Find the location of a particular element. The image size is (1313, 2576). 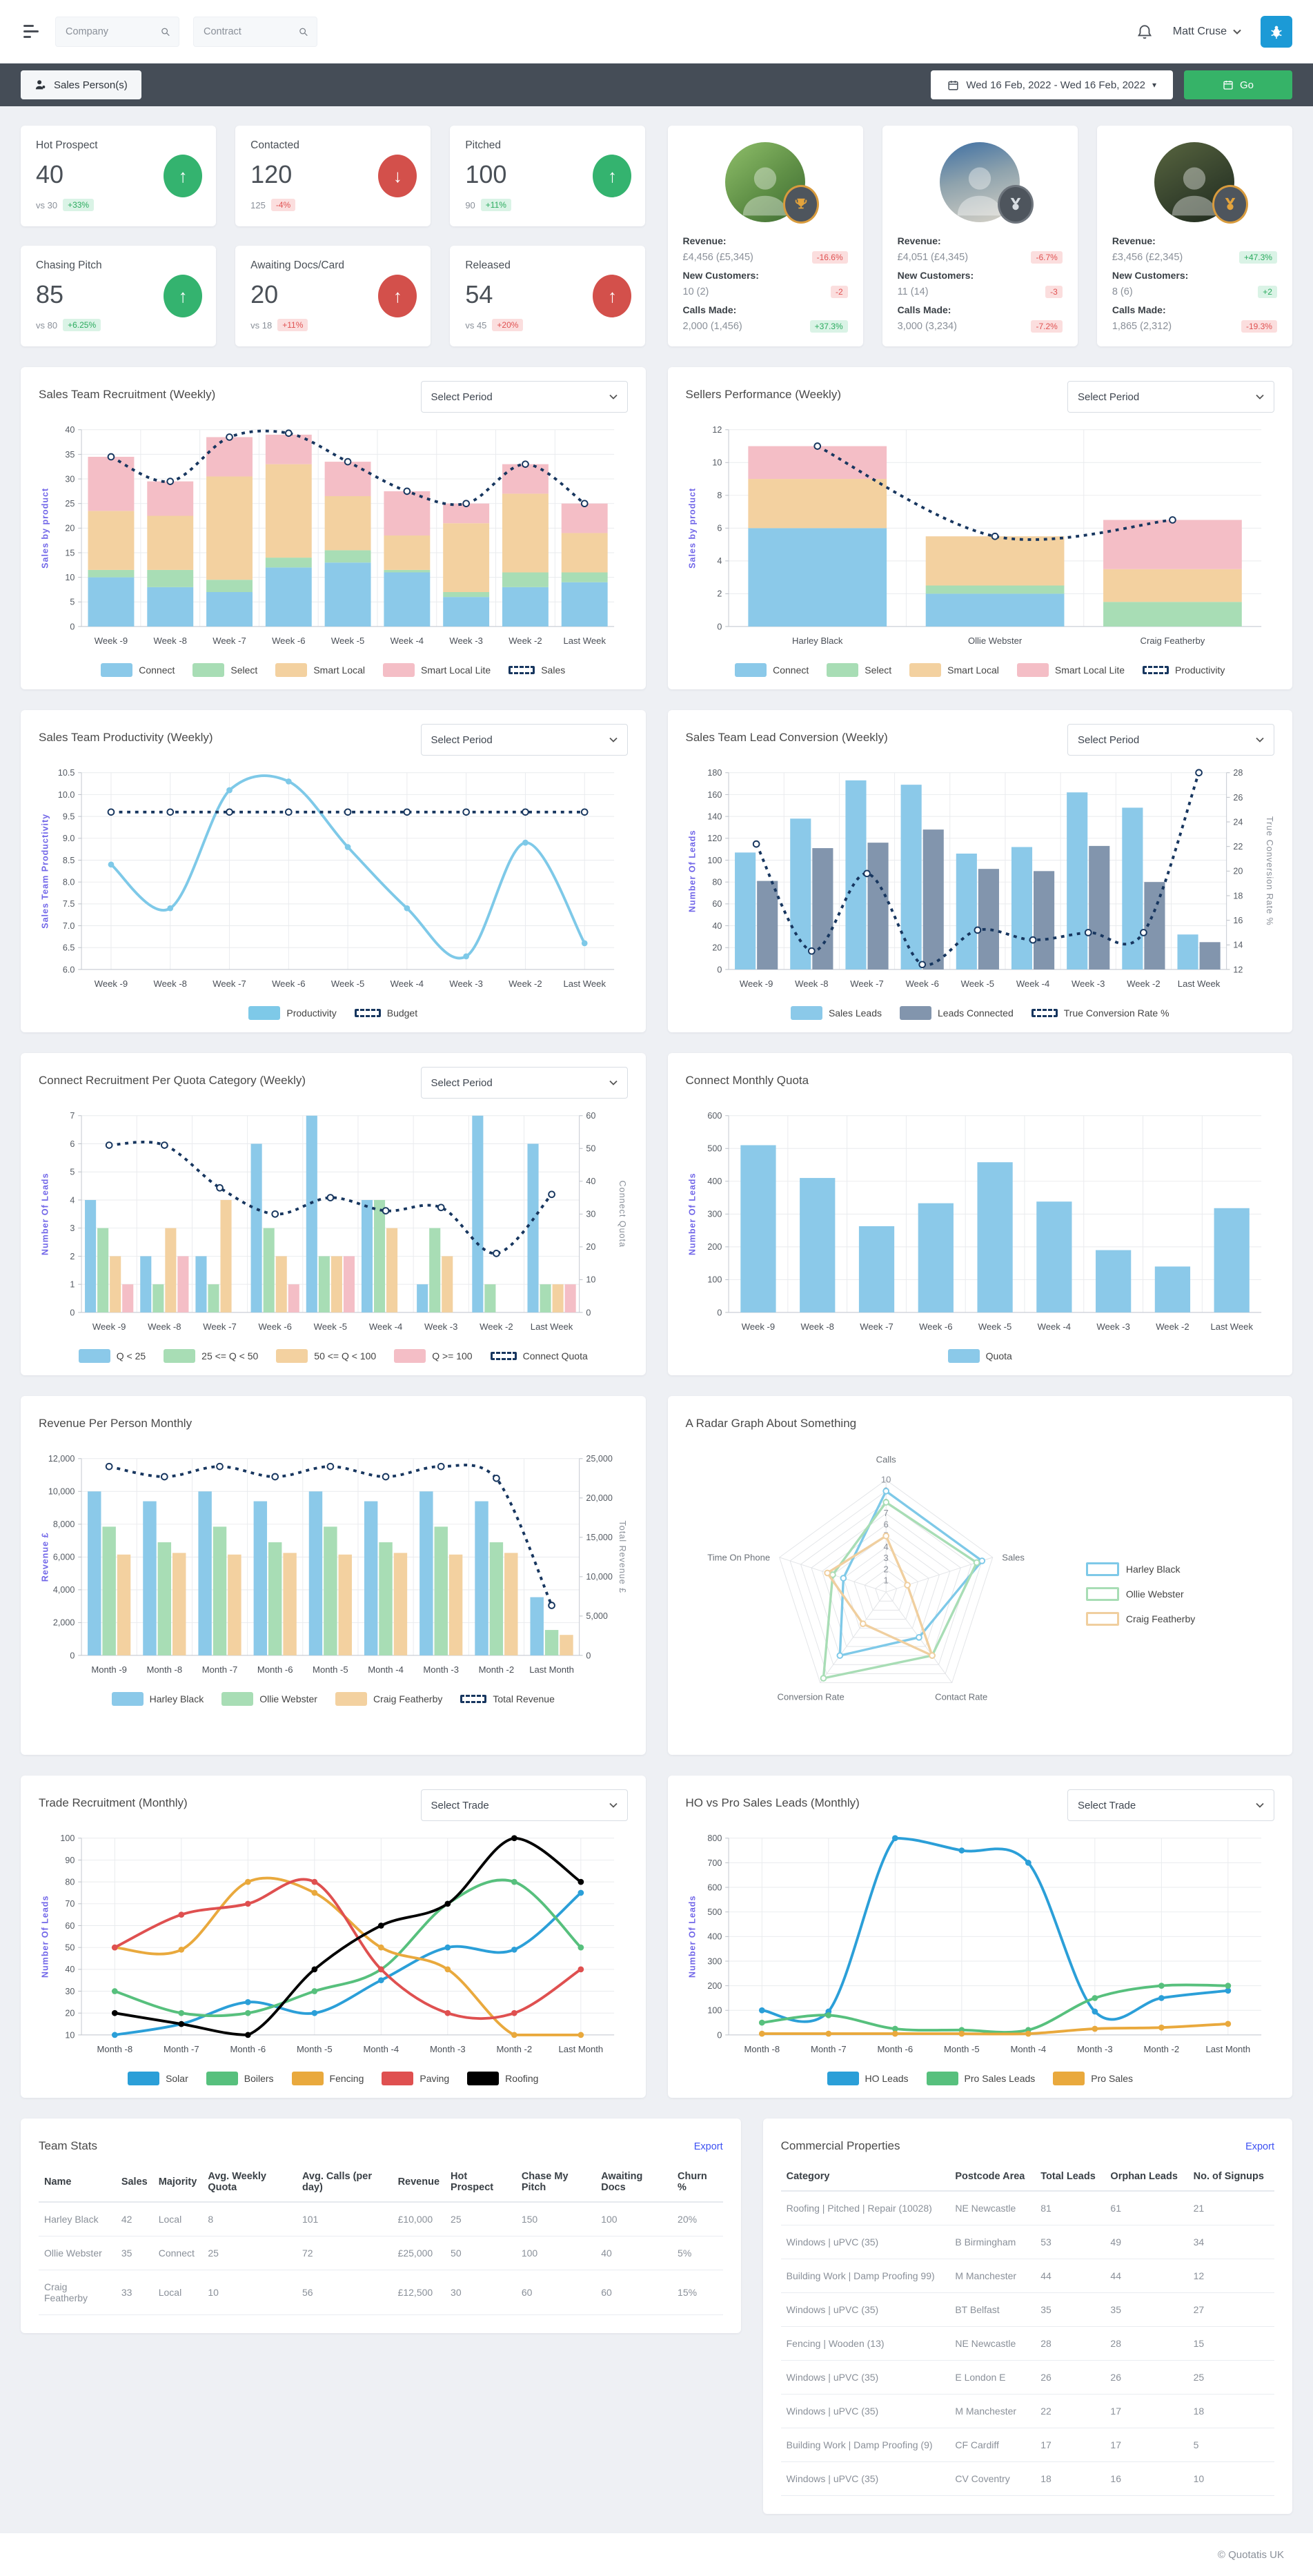

svg-text: 4 is located at coordinates (73, 1200).